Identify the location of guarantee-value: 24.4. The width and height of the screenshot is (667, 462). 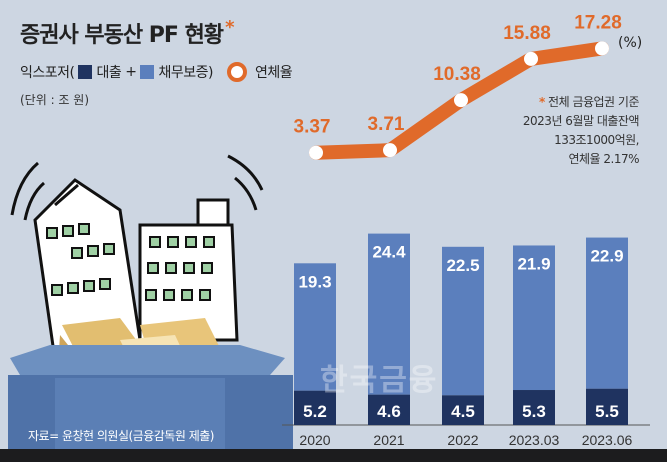
(389, 252).